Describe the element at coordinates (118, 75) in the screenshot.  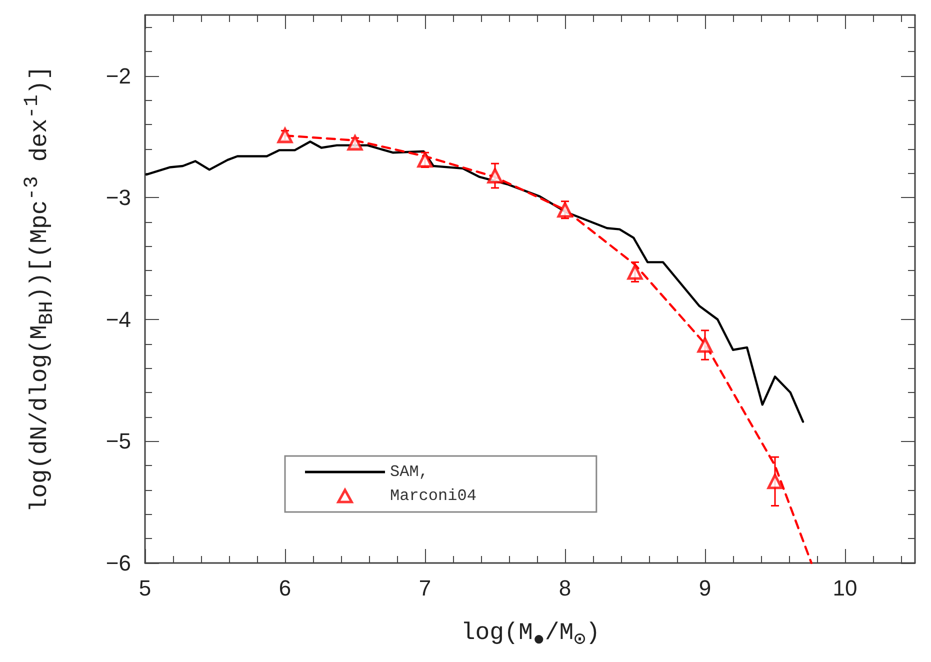
I see `y-tick-label: −2` at that location.